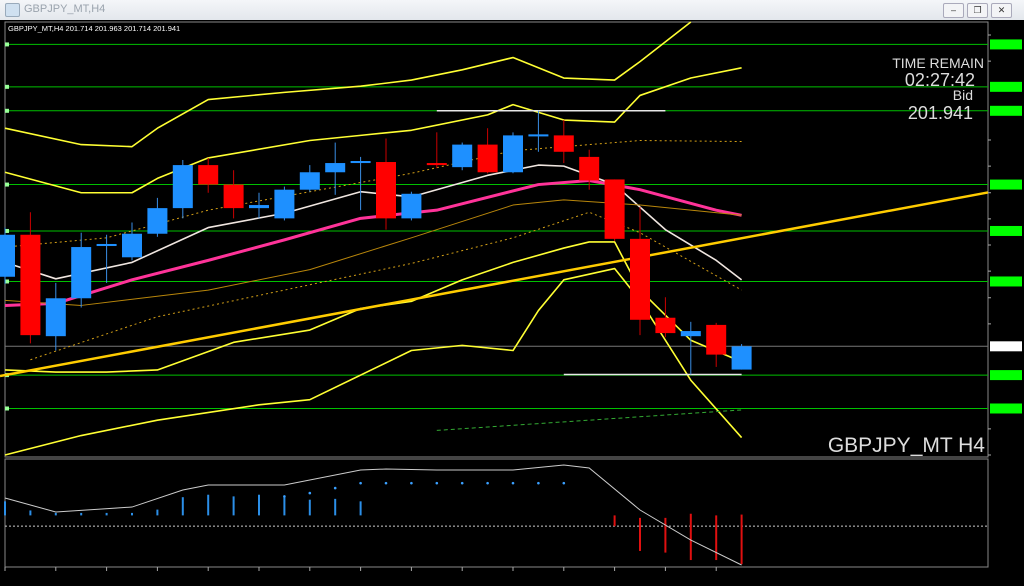 The height and width of the screenshot is (586, 1024). What do you see at coordinates (1001, 10) in the screenshot?
I see `close-button: ✕` at bounding box center [1001, 10].